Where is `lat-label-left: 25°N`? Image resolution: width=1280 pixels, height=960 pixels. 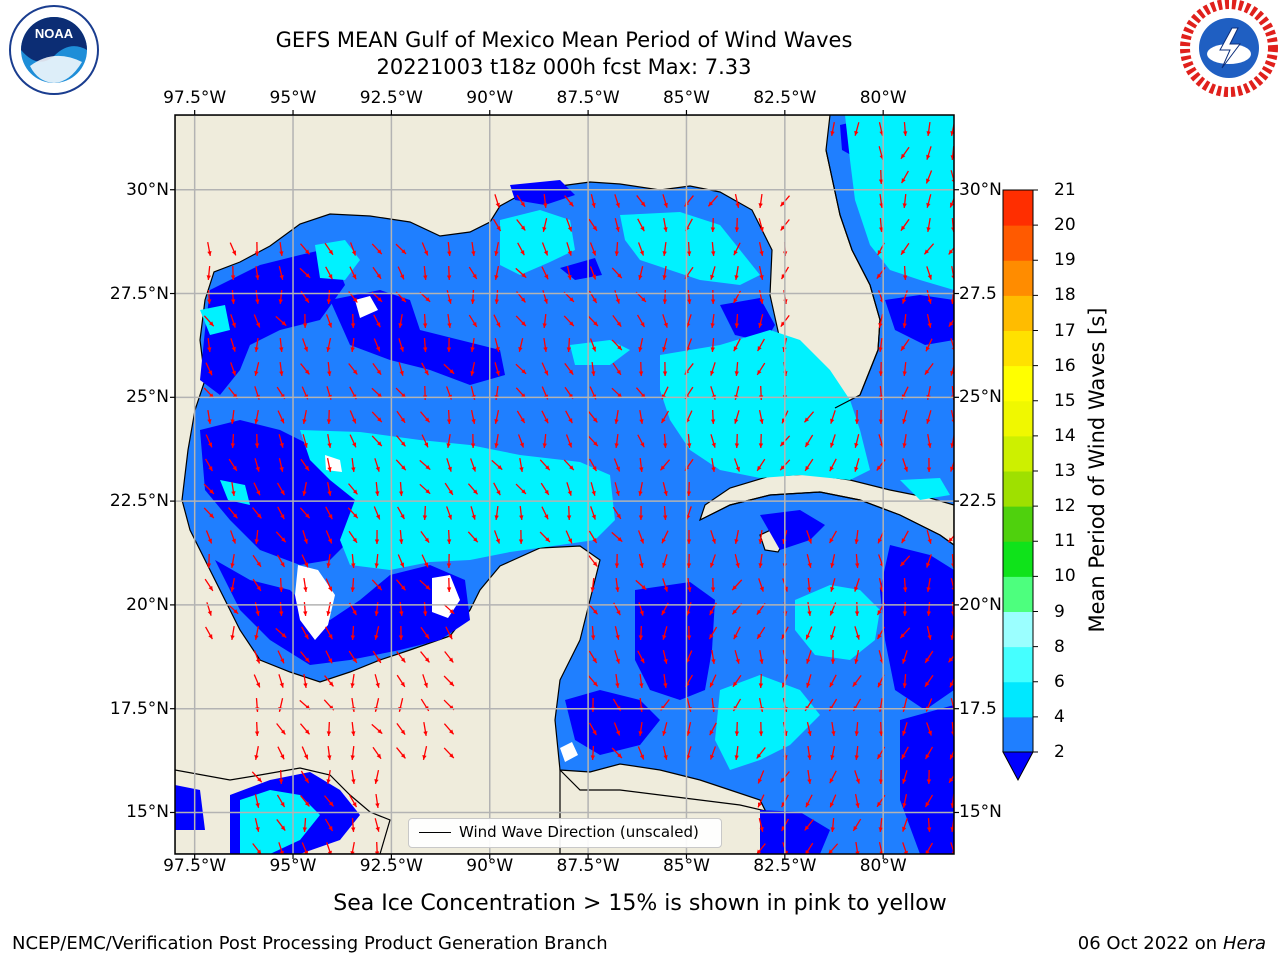
lat-label-left: 25°N is located at coordinates (147, 397).